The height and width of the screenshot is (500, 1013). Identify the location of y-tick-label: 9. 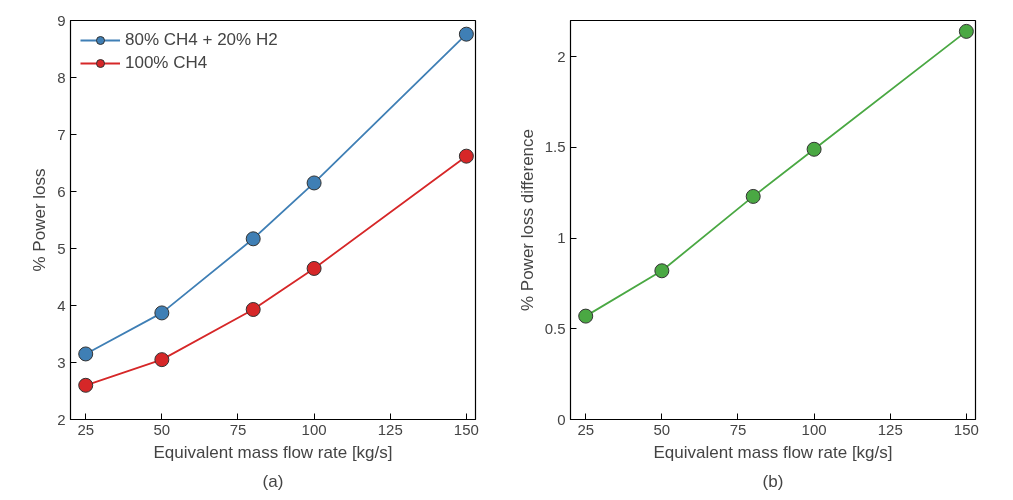
(61, 20).